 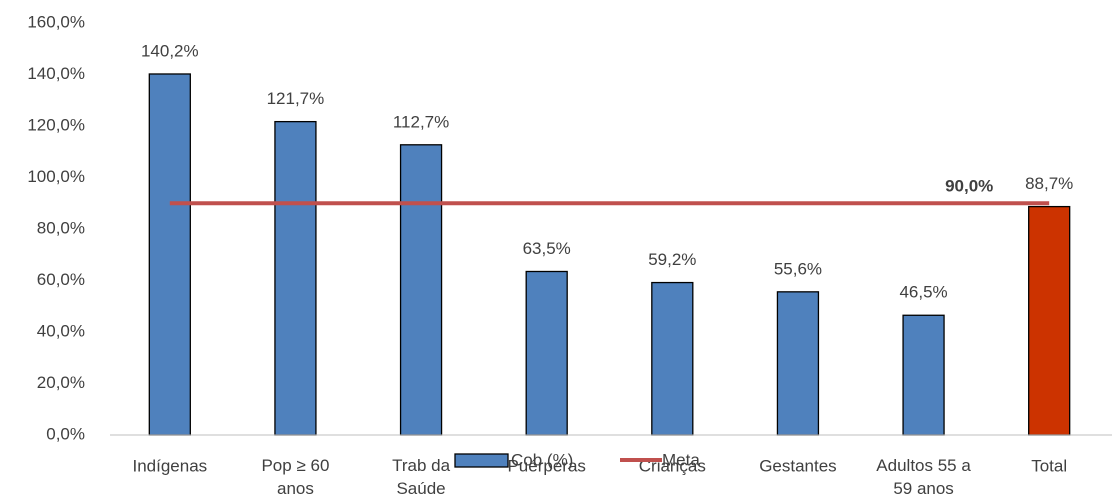 What do you see at coordinates (969, 186) in the screenshot?
I see `data-label: 90,0%` at bounding box center [969, 186].